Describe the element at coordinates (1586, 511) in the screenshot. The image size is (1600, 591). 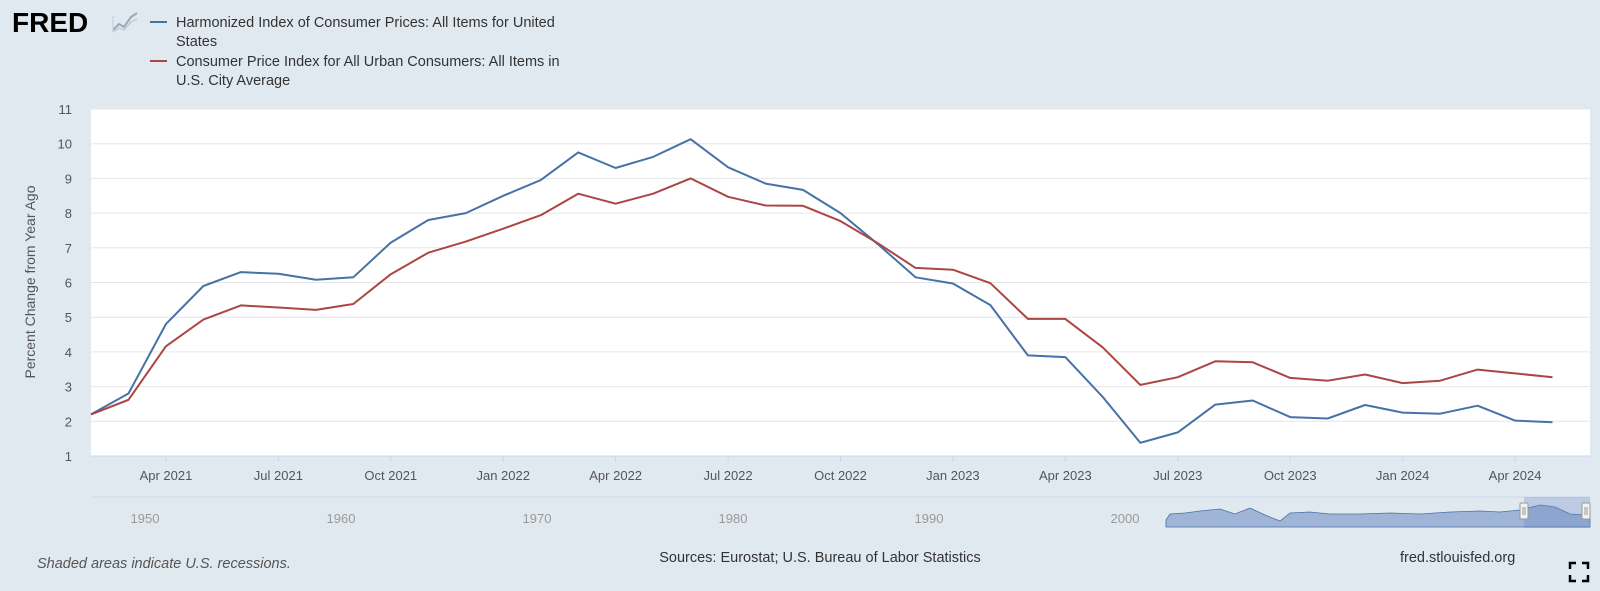
I see `navigator-handle-right` at that location.